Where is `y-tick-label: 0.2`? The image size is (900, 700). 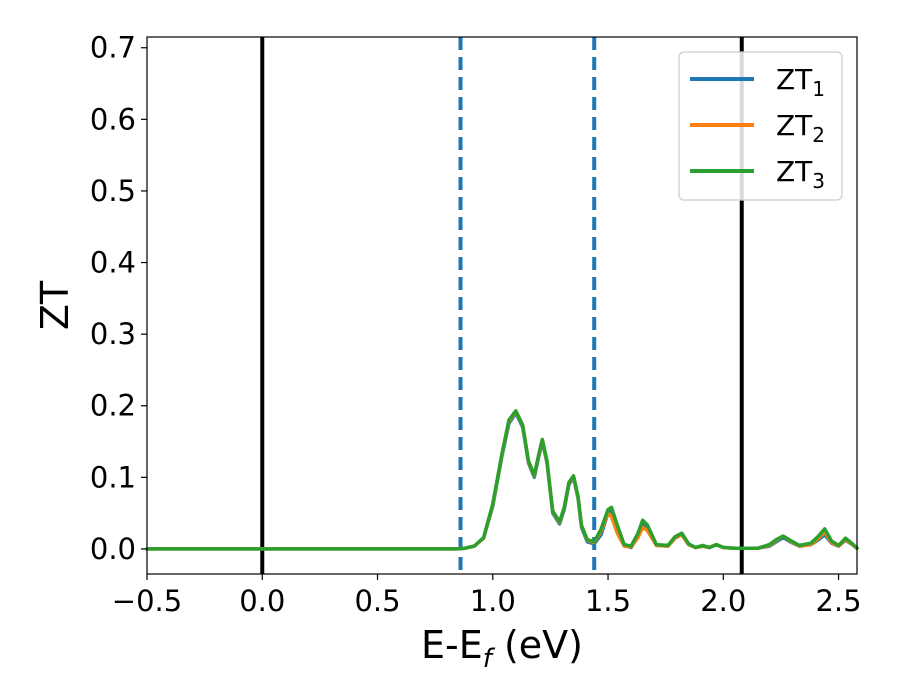 y-tick-label: 0.2 is located at coordinates (113, 406).